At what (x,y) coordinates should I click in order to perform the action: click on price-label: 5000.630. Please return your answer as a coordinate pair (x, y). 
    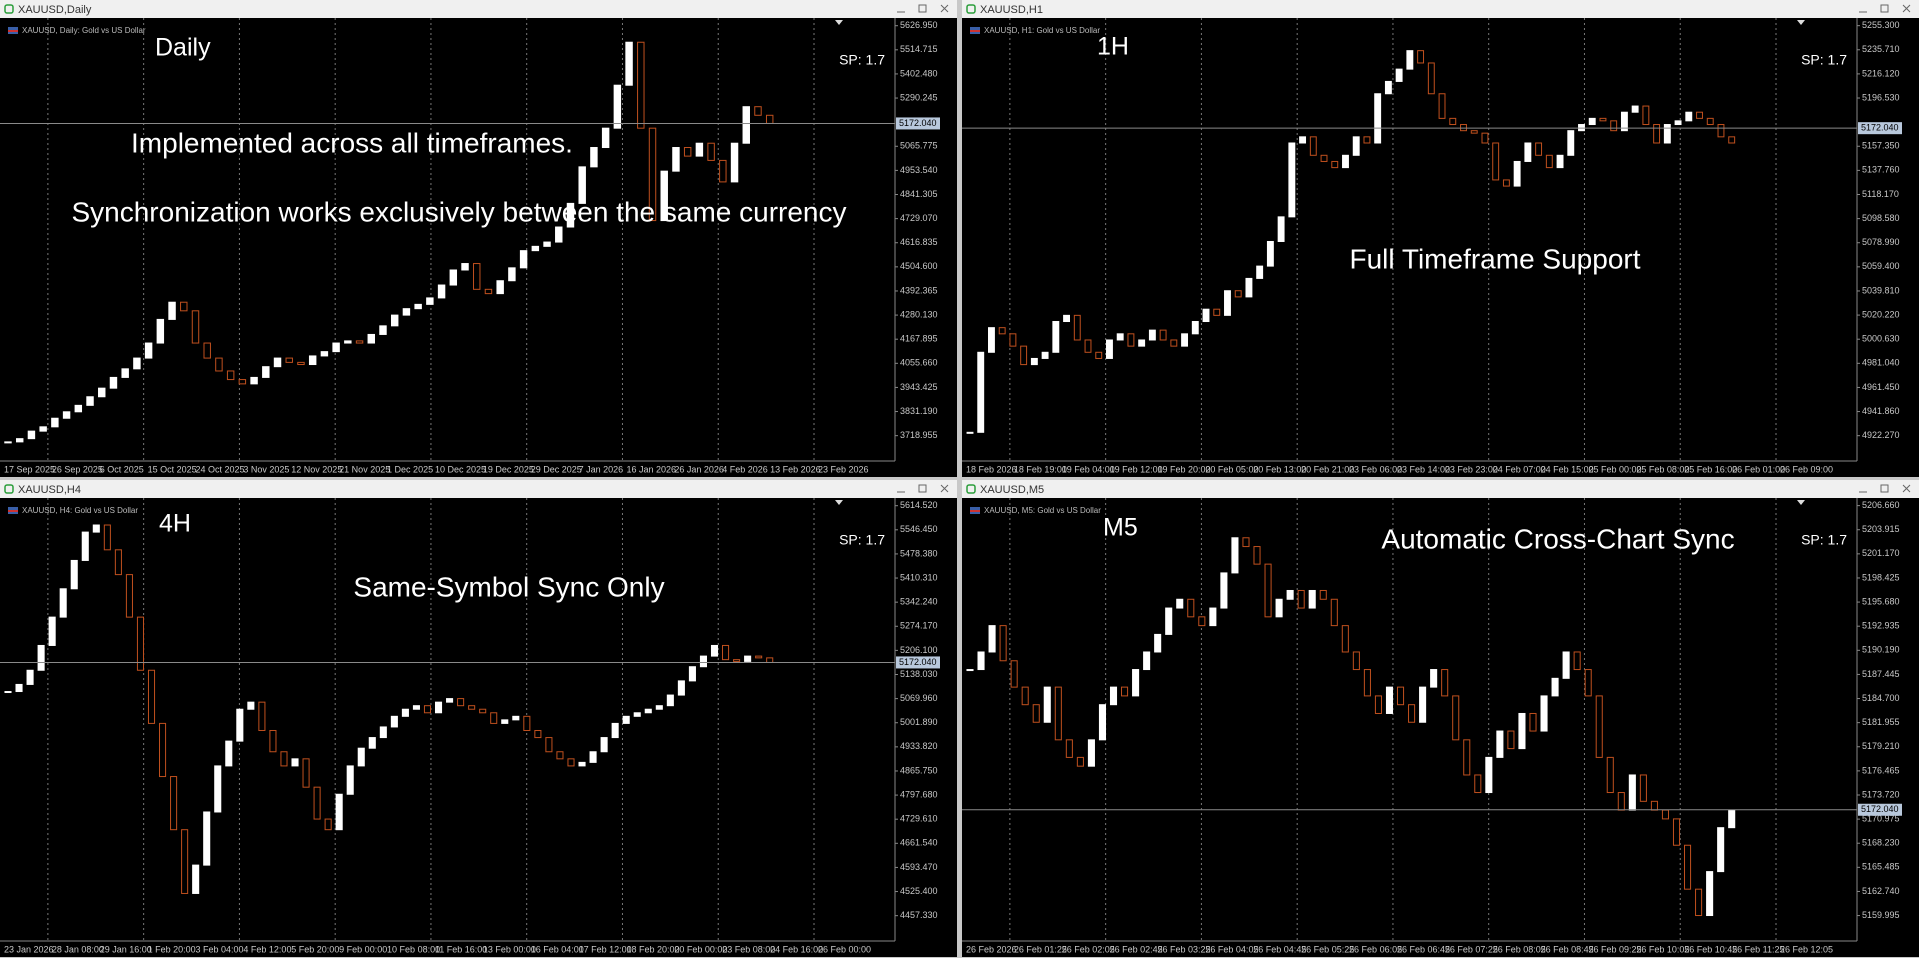
    Looking at the image, I should click on (1881, 339).